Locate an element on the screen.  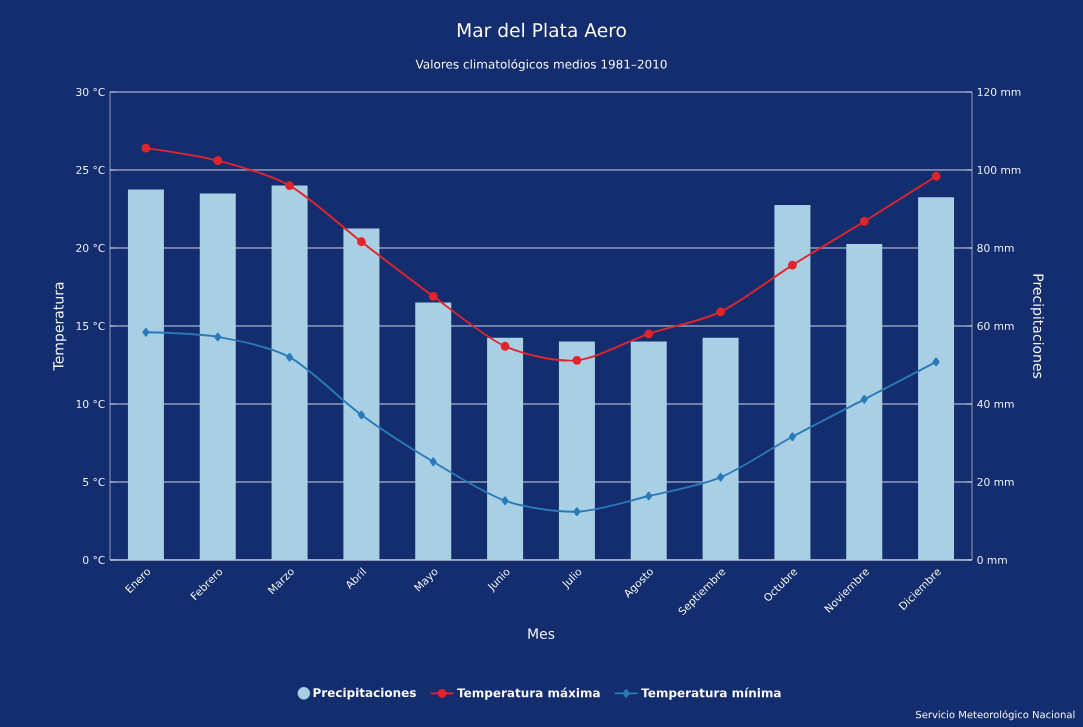
y-tick-label: 10 °C is located at coordinates (90, 404).